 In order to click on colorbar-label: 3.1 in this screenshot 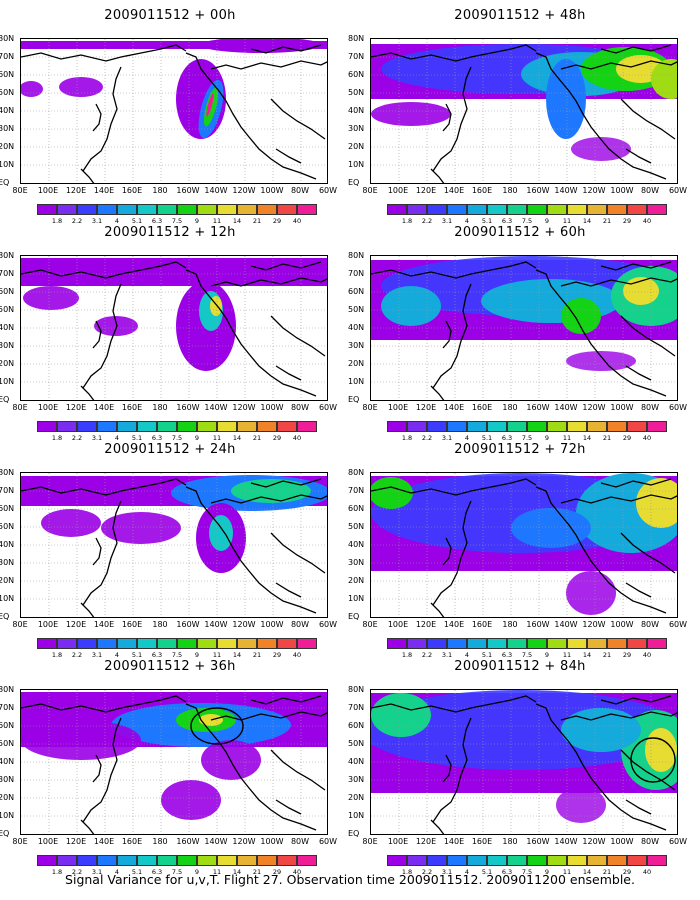, I will do `click(447, 221)`.